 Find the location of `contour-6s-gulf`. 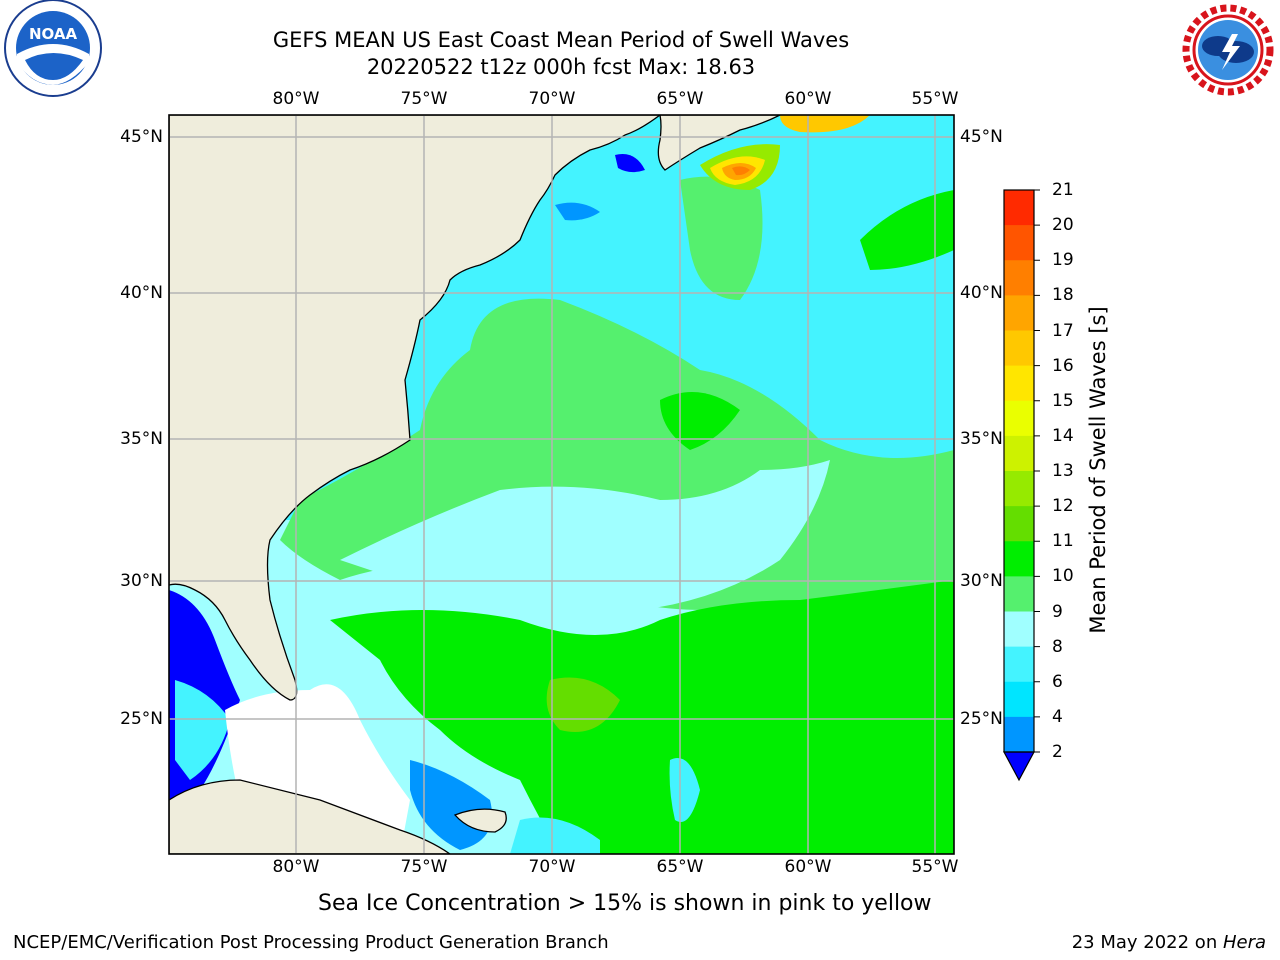

contour-6s-gulf is located at coordinates (202, 730).